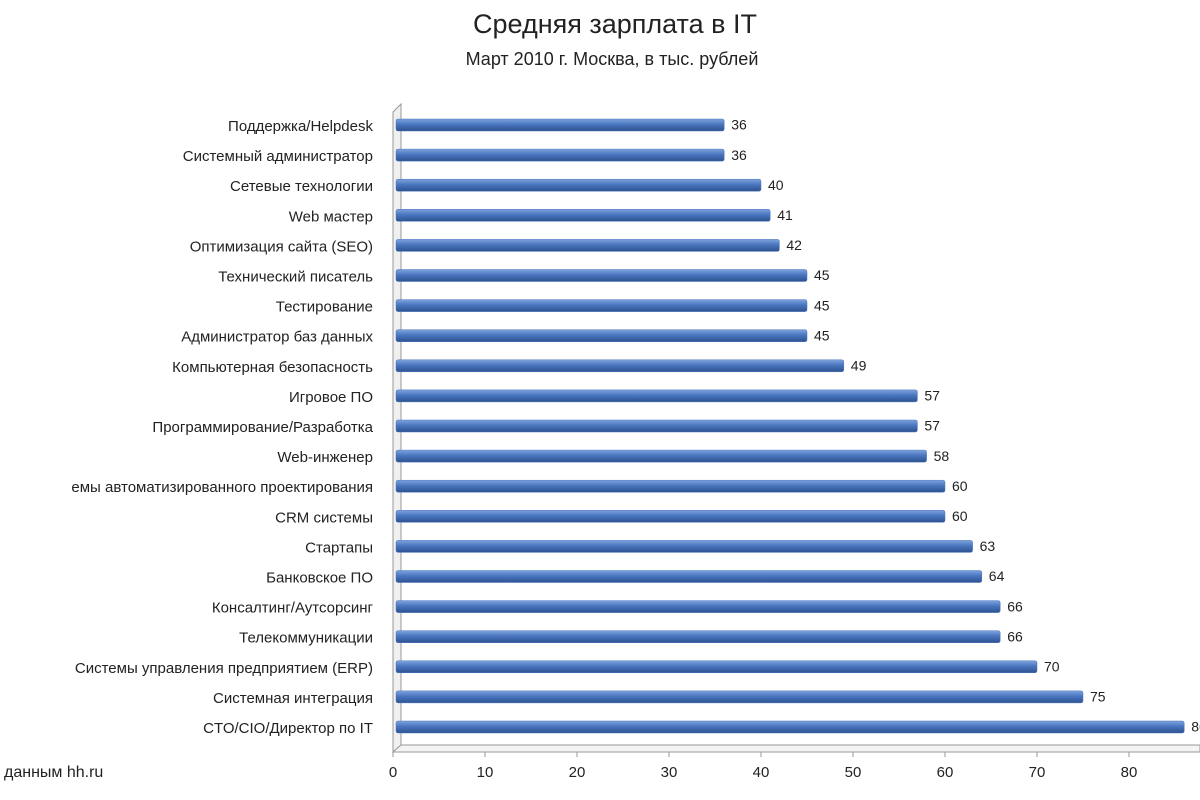  What do you see at coordinates (1037, 772) in the screenshot?
I see `x-tick-label: 70` at bounding box center [1037, 772].